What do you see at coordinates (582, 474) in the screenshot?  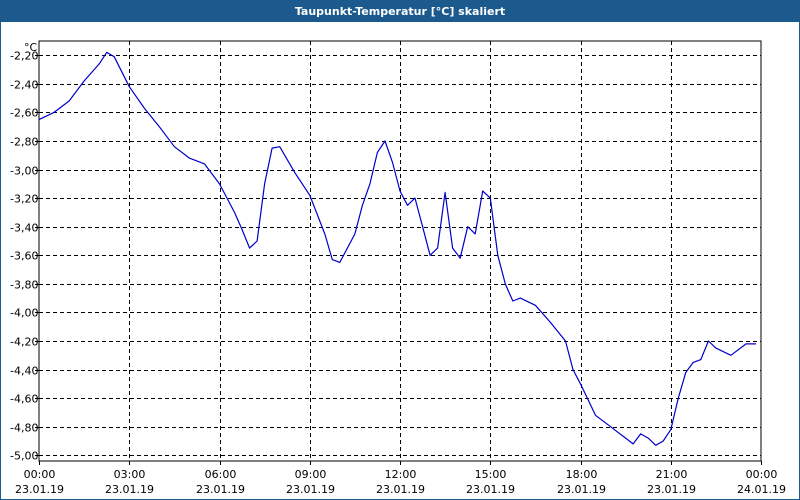 I see `x-tick-time-label: 18:00` at bounding box center [582, 474].